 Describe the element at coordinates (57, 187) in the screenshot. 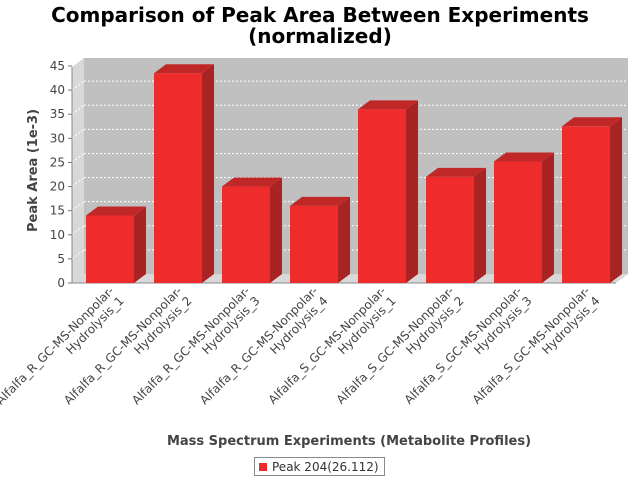

I see `y-tick-label: 20` at that location.